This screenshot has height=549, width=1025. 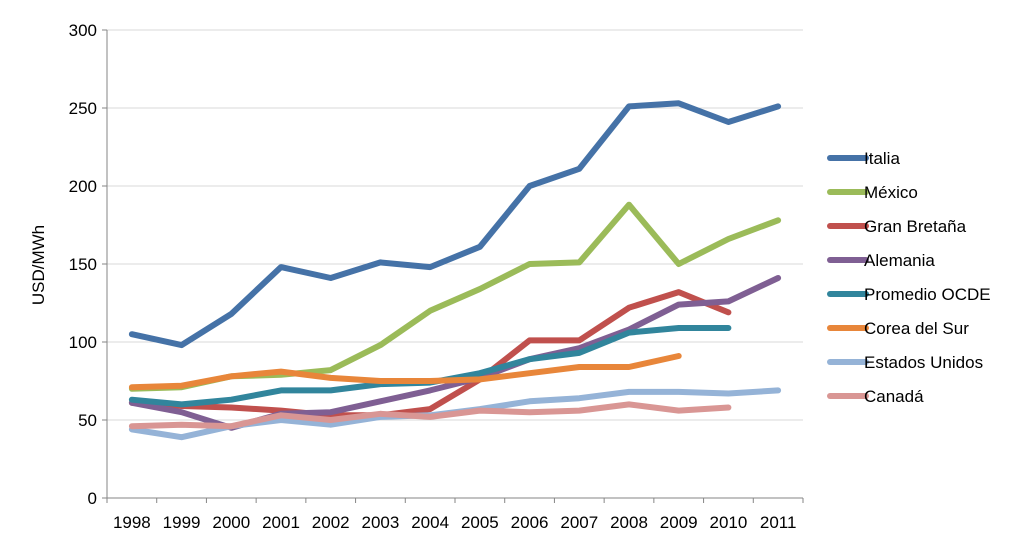 I want to click on y-tick-label: 200, so click(x=83, y=186).